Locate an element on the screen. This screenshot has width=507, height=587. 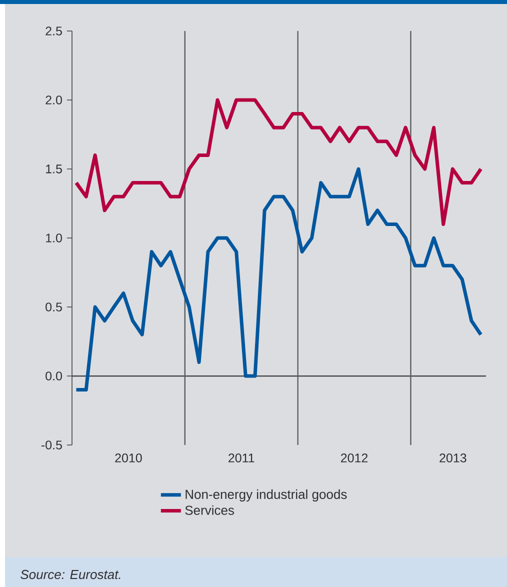
x-tick-label: 2013 is located at coordinates (453, 458).